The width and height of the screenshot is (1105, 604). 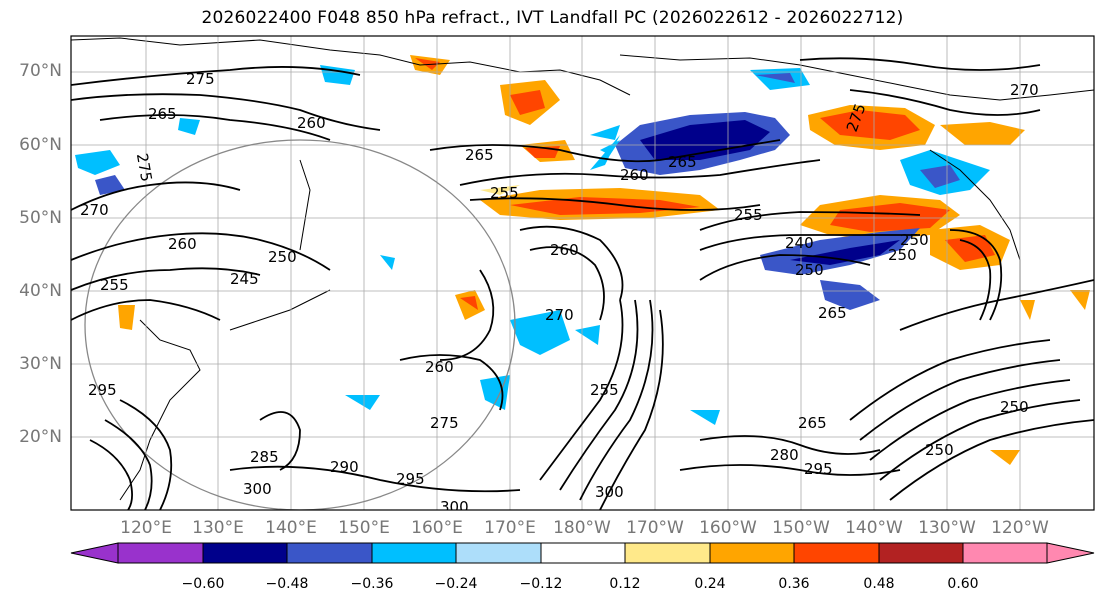 What do you see at coordinates (40, 437) in the screenshot?
I see `lat-label: 20°N` at bounding box center [40, 437].